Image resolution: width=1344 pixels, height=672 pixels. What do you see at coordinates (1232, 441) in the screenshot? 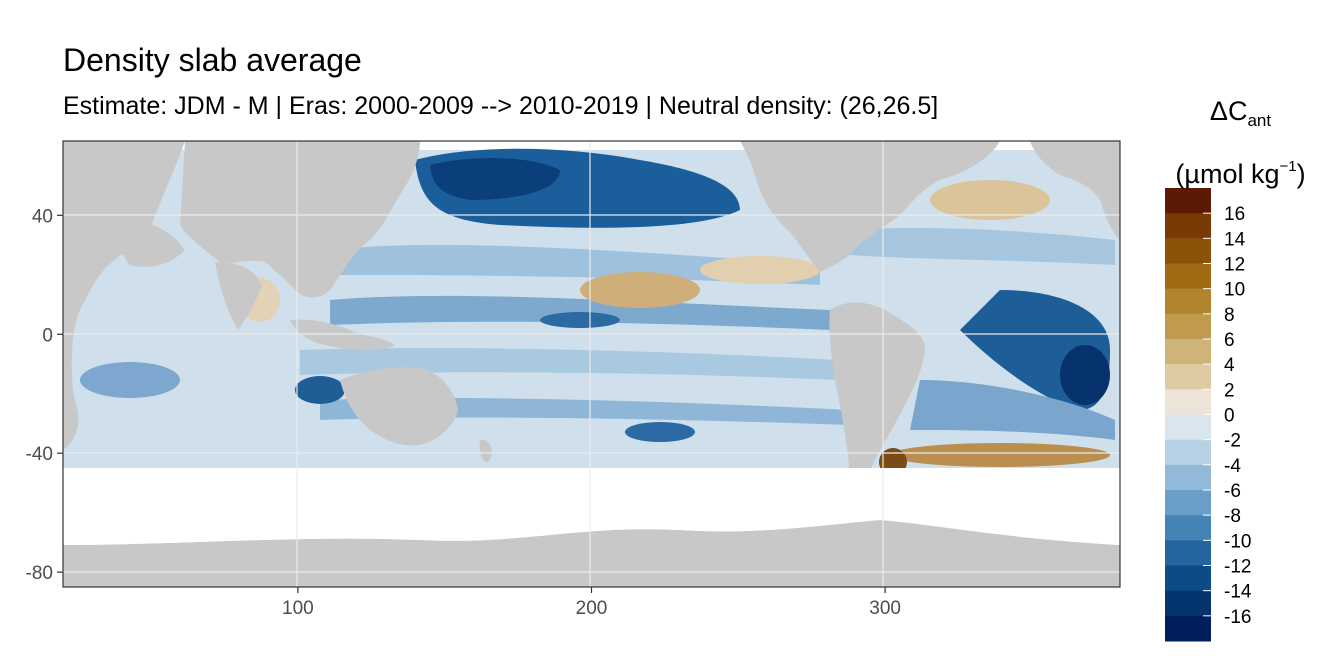
I see `legend-tick-label: -2` at bounding box center [1232, 441].